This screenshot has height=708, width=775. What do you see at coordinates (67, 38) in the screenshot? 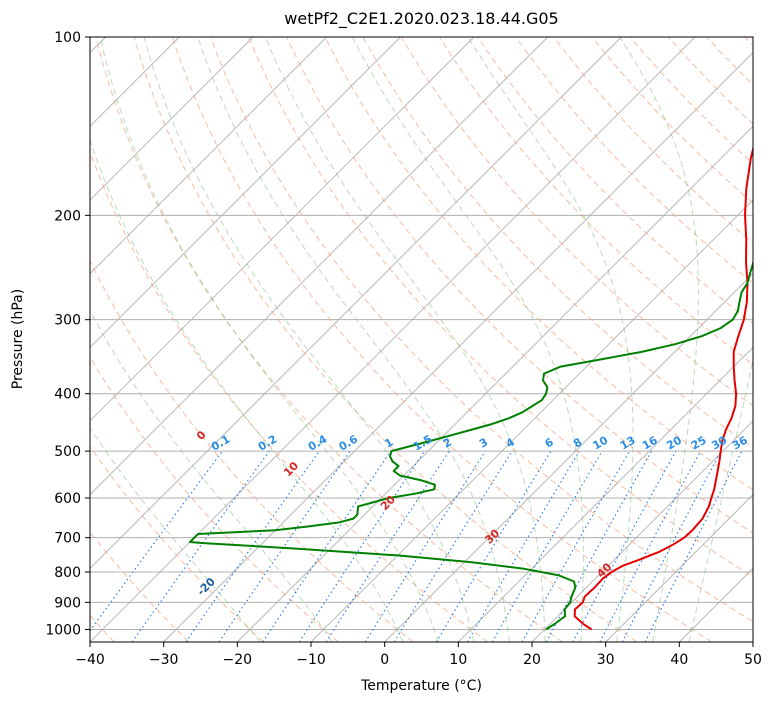
I see `y-tick-label: 100` at bounding box center [67, 38].